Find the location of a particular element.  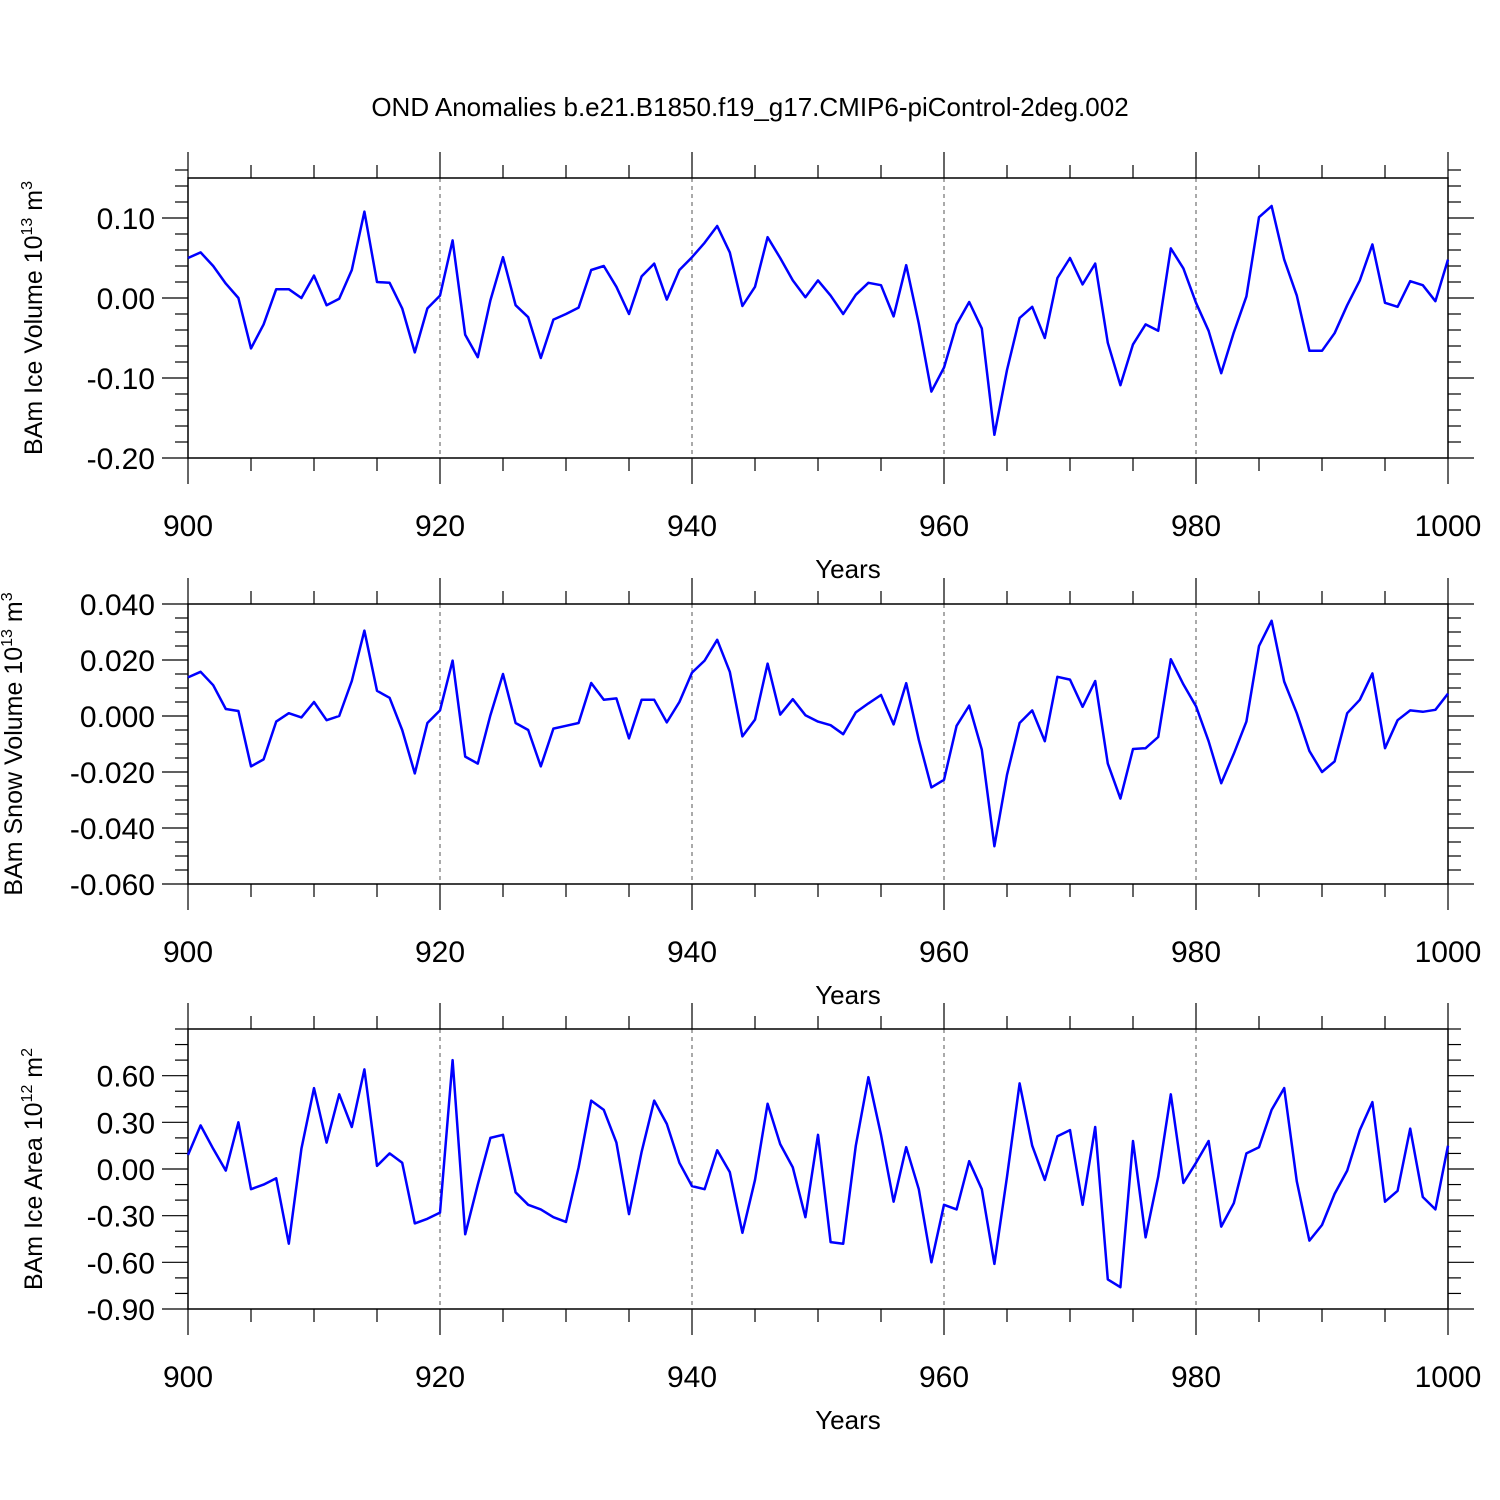

y-axis-label-unit-exponent: 2 is located at coordinates (27, 1052).